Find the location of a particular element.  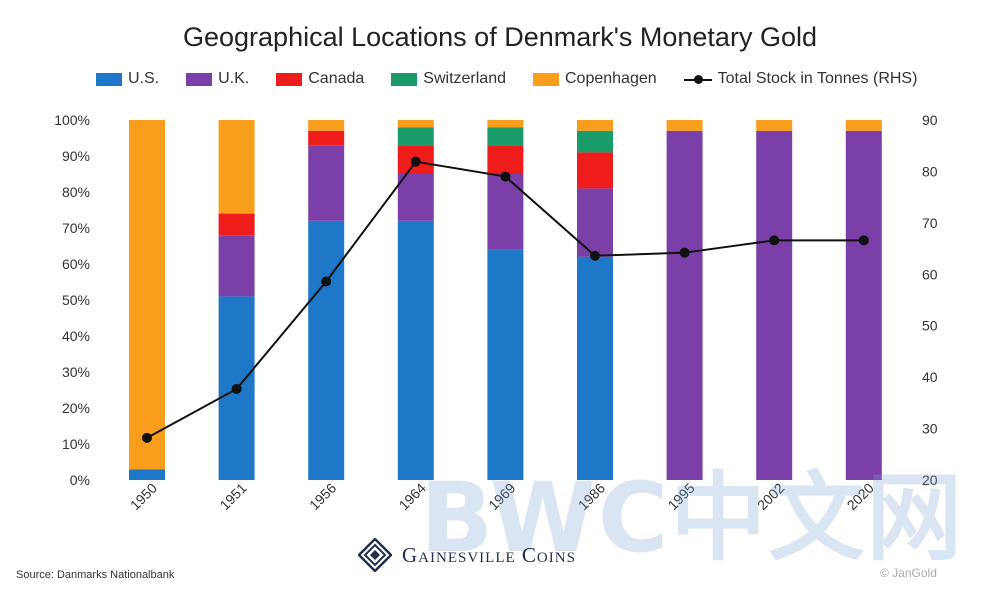

legend-item: Copenhagen is located at coordinates (595, 79).